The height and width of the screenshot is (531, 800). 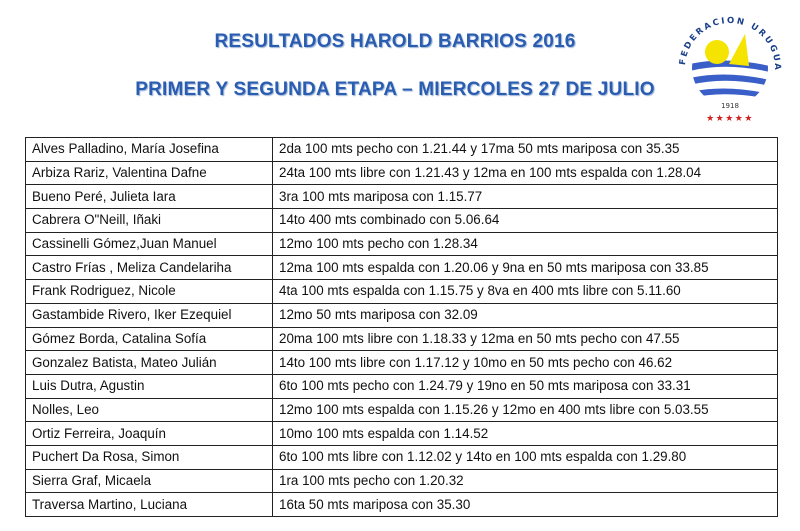 I want to click on swimmer-result: 16ta 50 mts mariposa con 35.30, so click(x=525, y=504).